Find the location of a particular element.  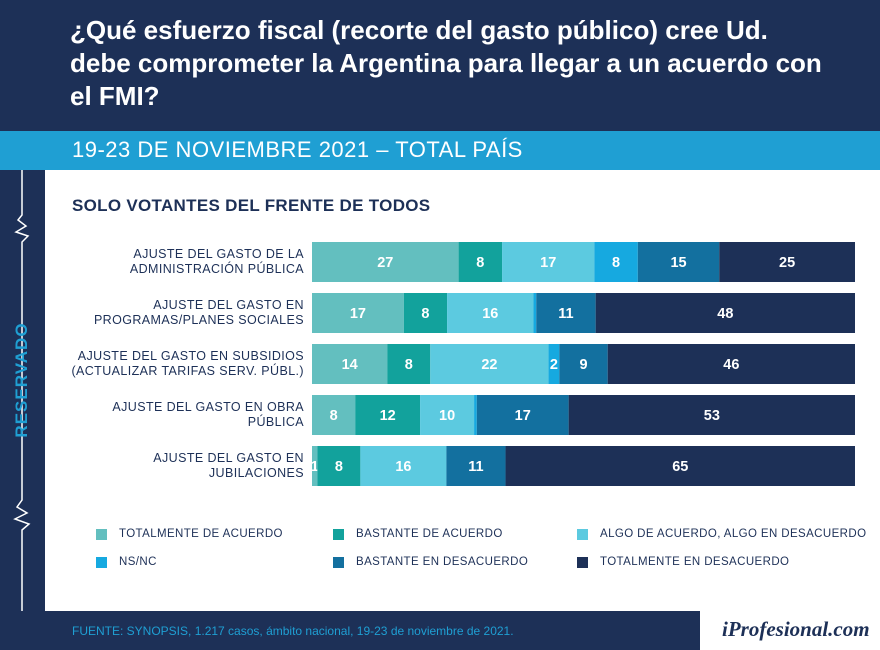

data-label: 10 is located at coordinates (447, 416).